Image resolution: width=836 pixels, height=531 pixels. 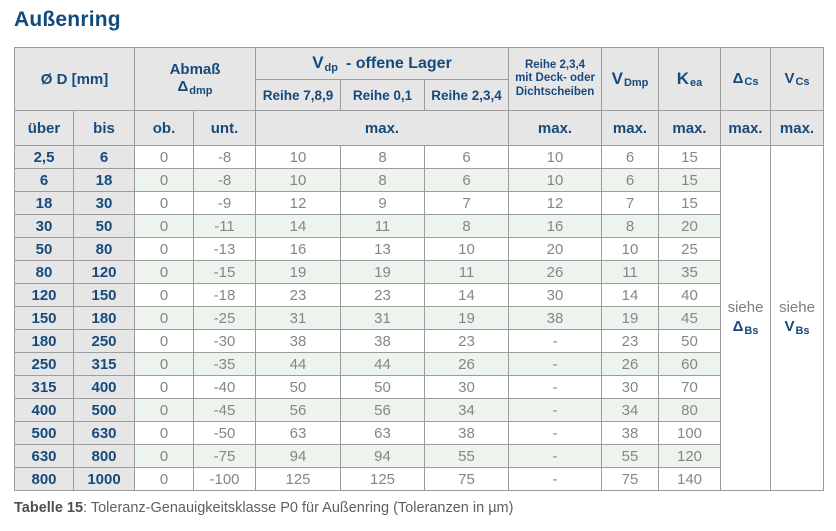 I want to click on r789-value-cell: 94, so click(x=298, y=456).